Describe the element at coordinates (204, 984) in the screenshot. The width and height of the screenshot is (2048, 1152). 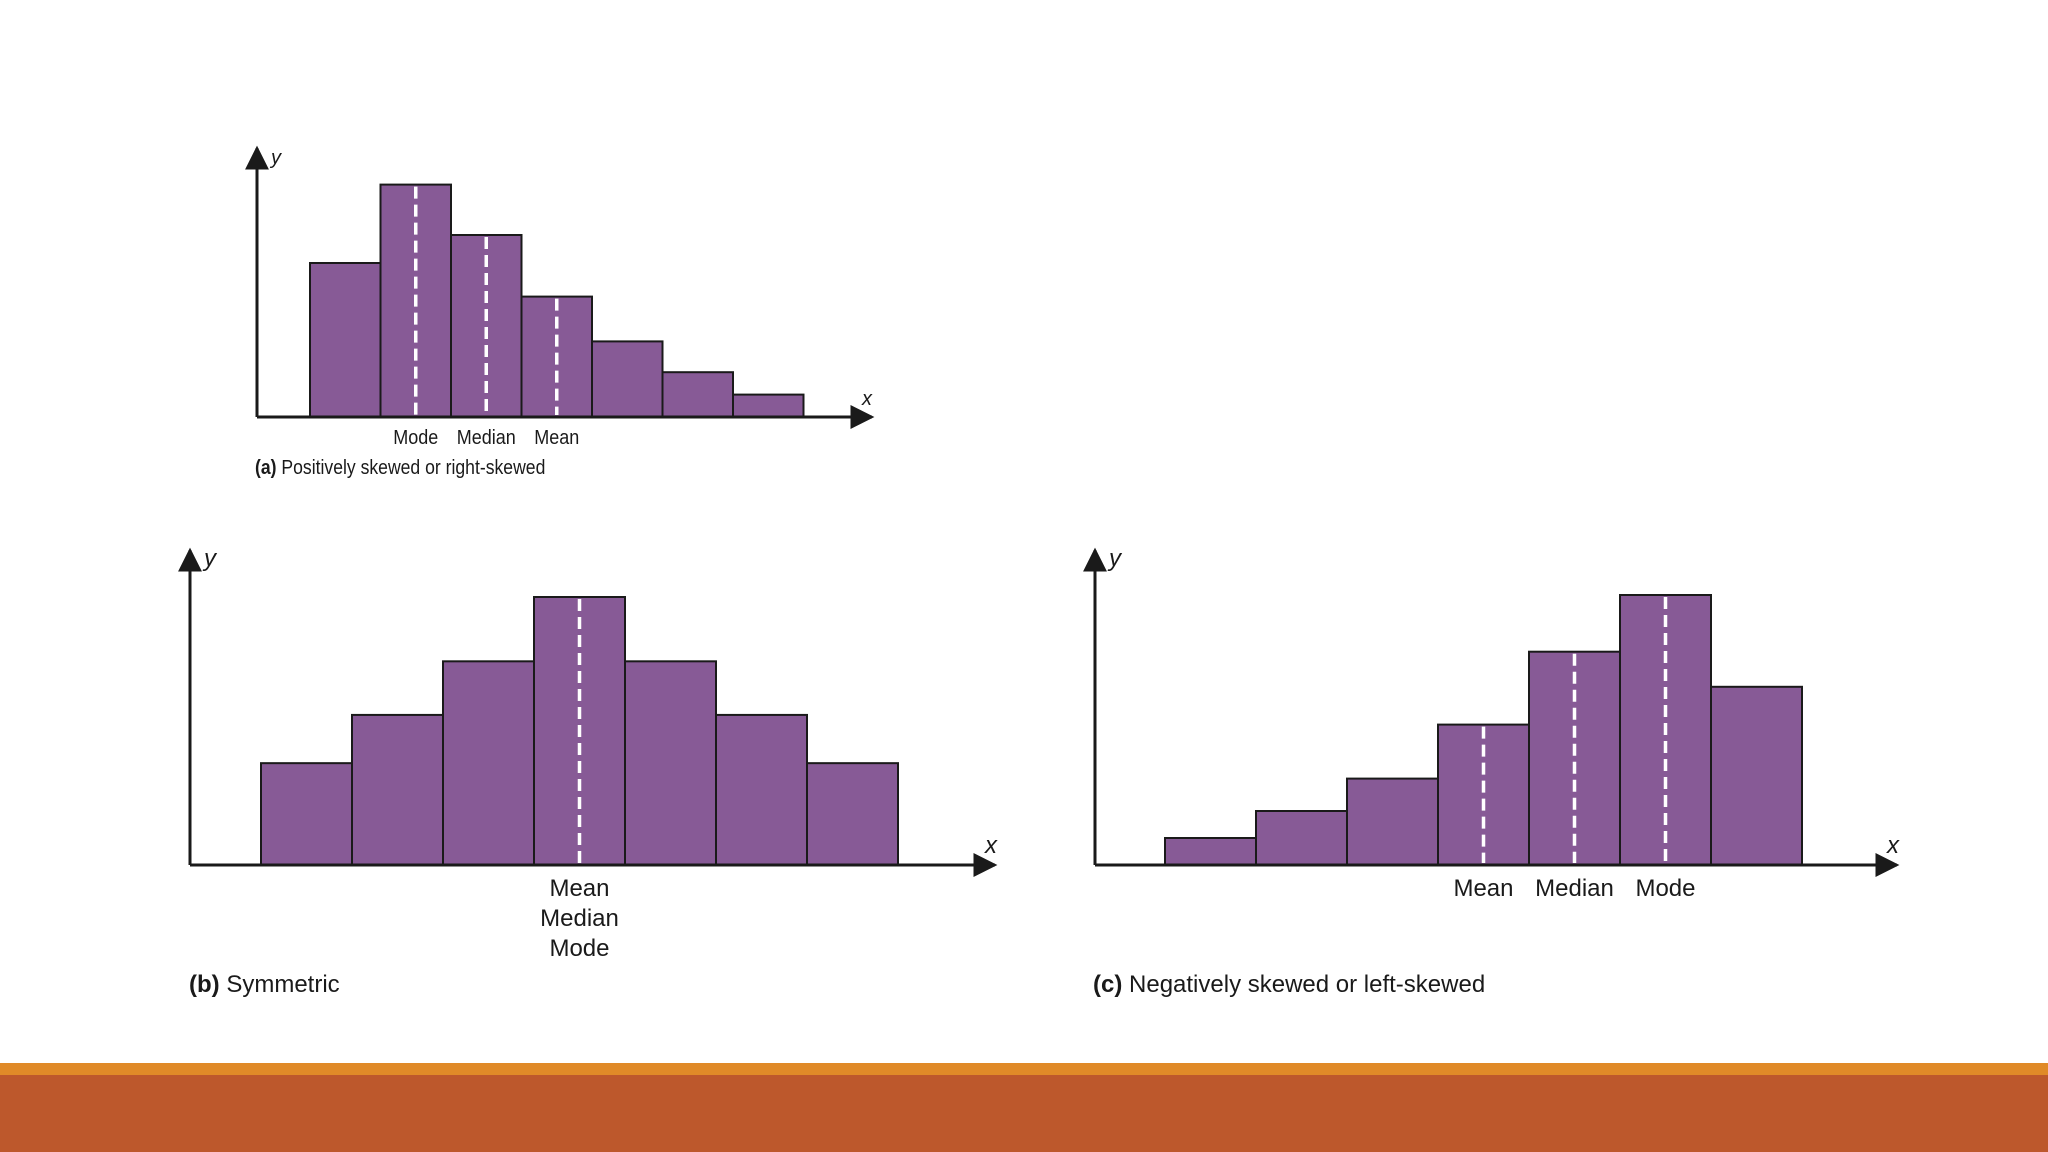
I see `caption-letter: (b)` at that location.